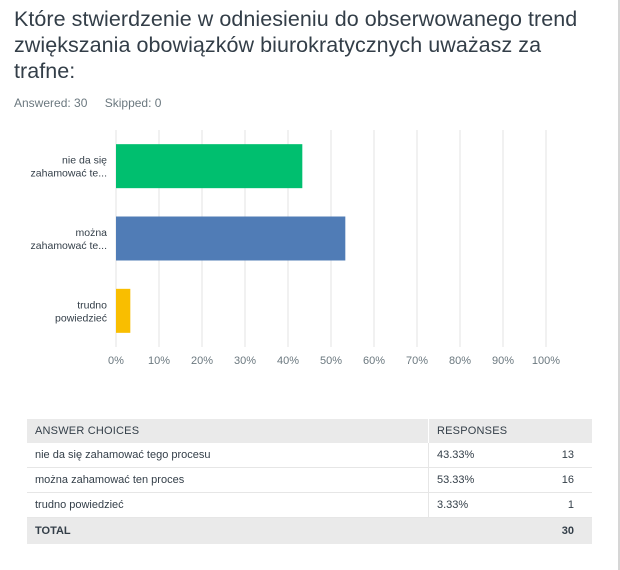  I want to click on percent-cell: 3.33%, so click(476, 505).